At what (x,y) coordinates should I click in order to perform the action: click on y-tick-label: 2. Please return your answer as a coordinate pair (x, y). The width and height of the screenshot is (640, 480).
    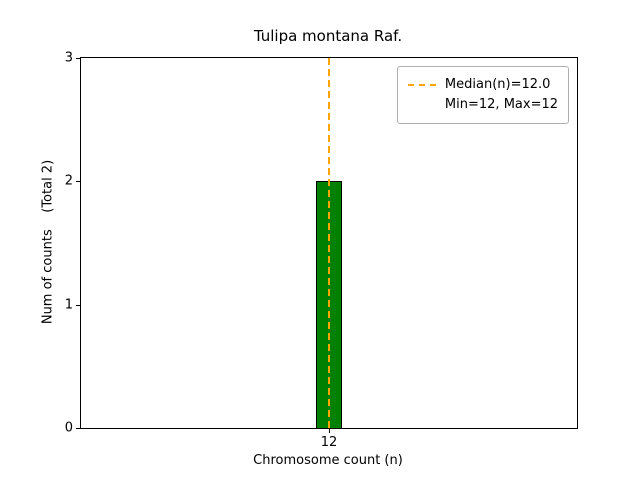
    Looking at the image, I should click on (68, 181).